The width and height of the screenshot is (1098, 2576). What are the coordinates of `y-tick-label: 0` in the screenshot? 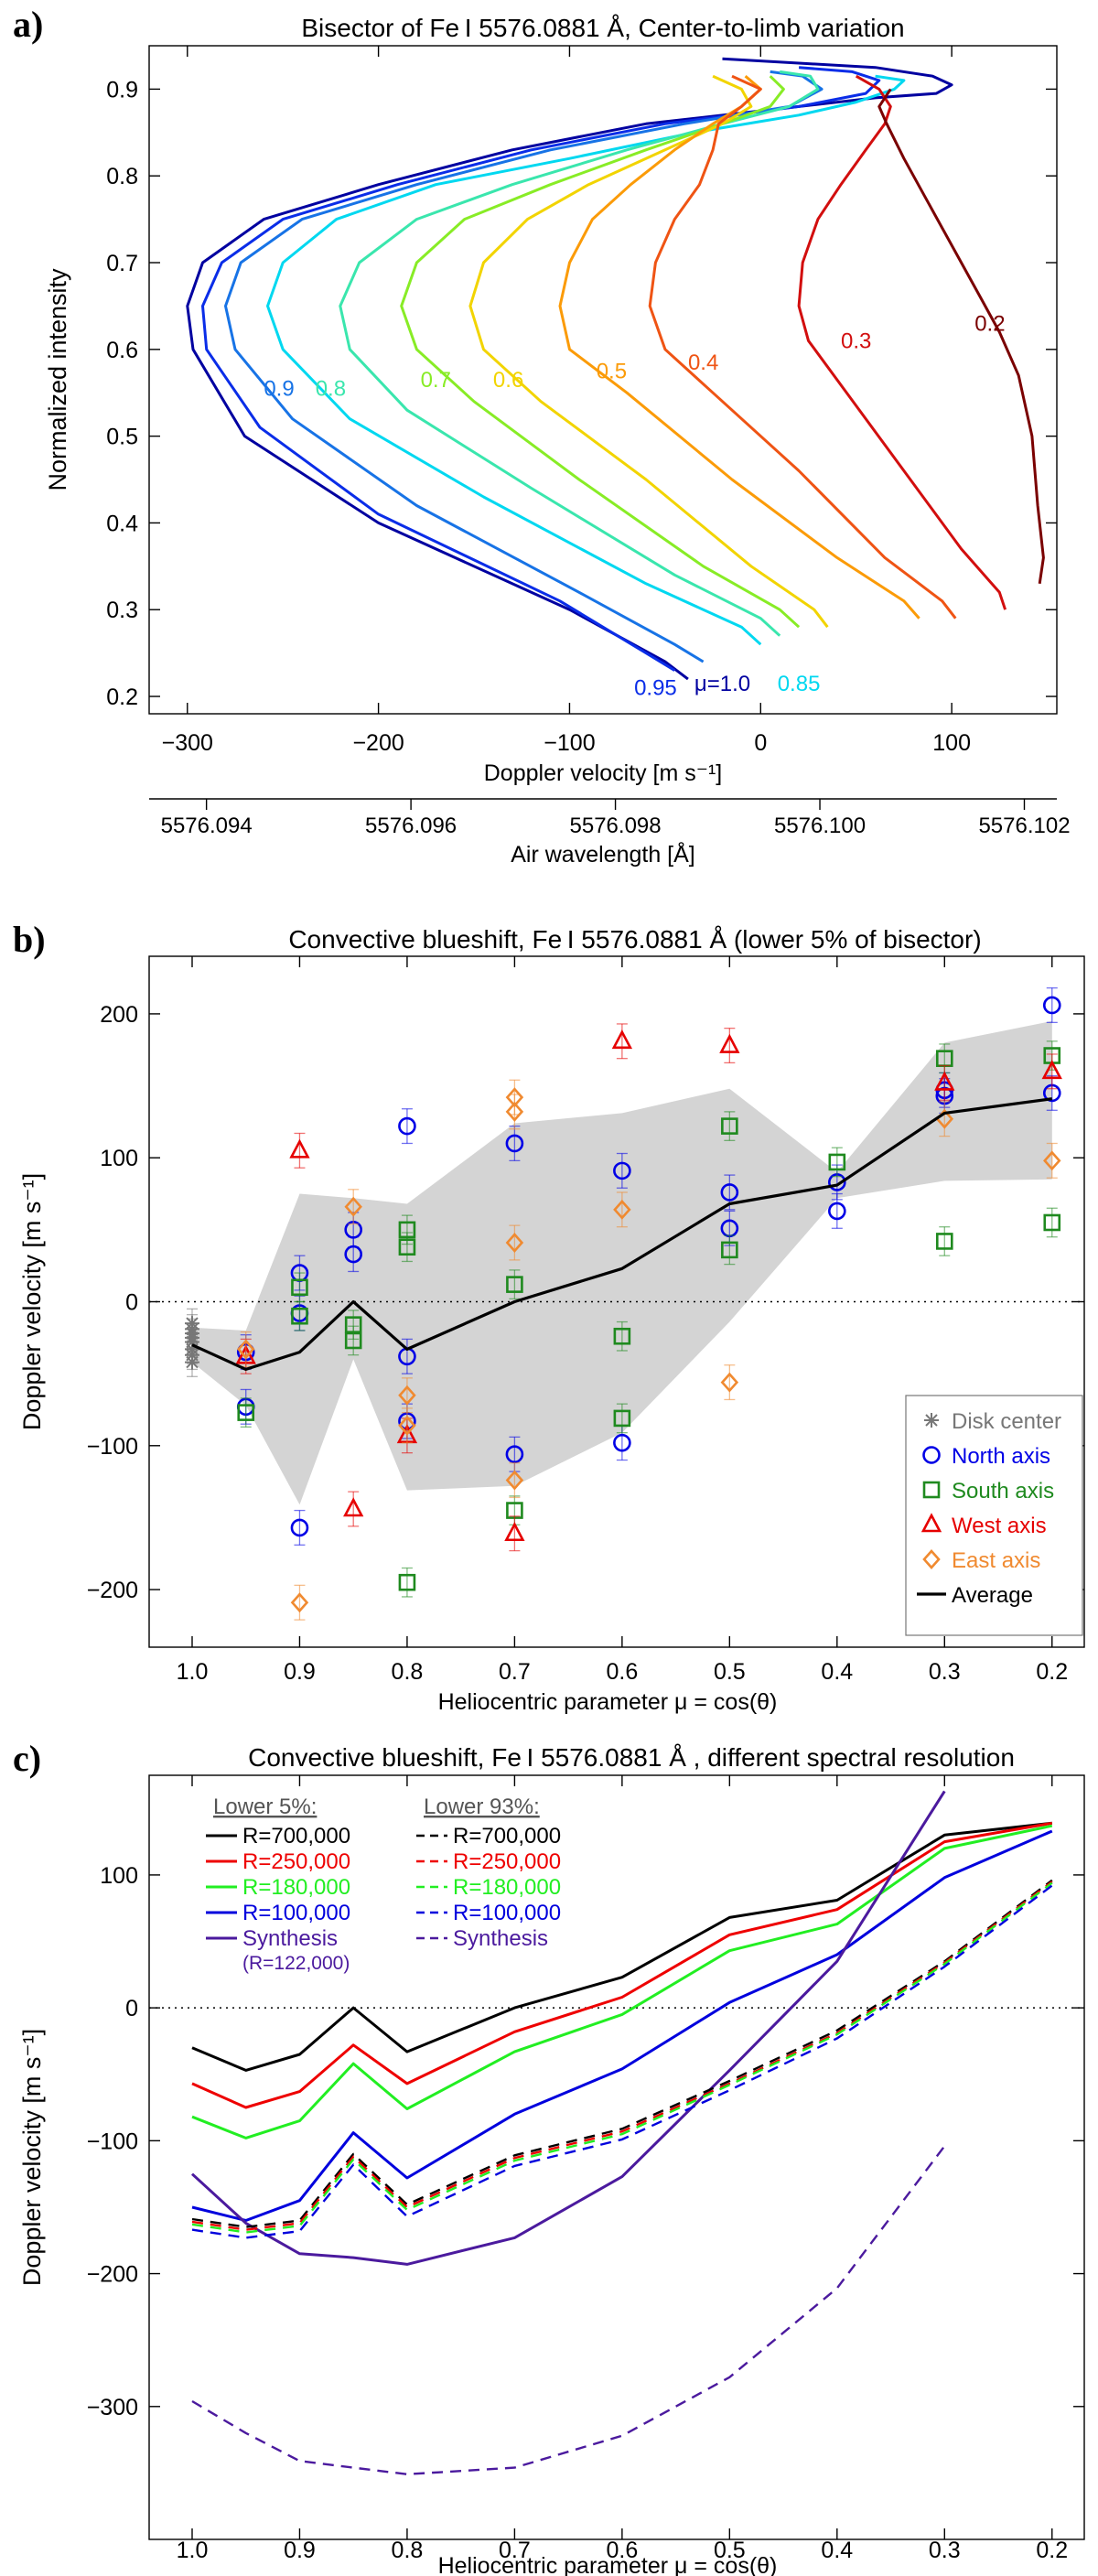 It's located at (131, 1303).